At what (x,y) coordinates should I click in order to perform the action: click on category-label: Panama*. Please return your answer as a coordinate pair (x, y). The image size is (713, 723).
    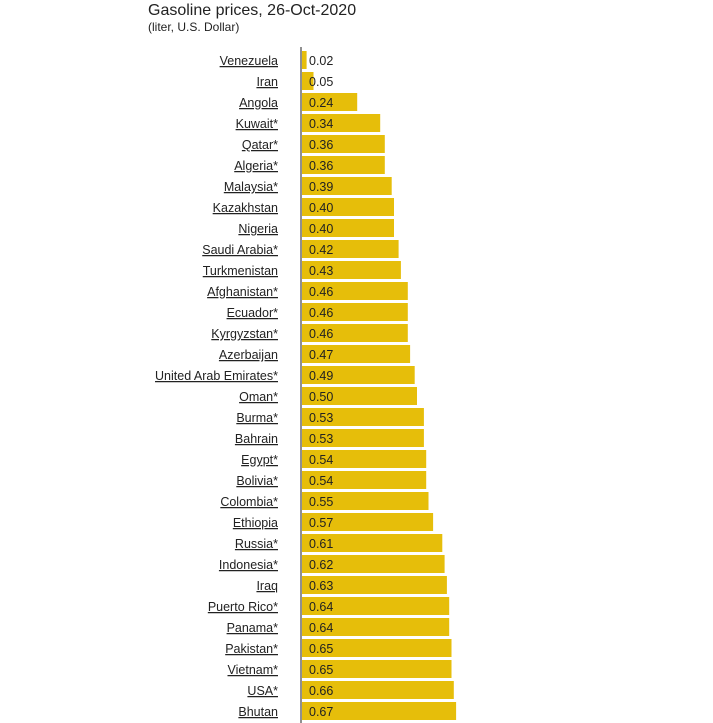
    Looking at the image, I should click on (253, 628).